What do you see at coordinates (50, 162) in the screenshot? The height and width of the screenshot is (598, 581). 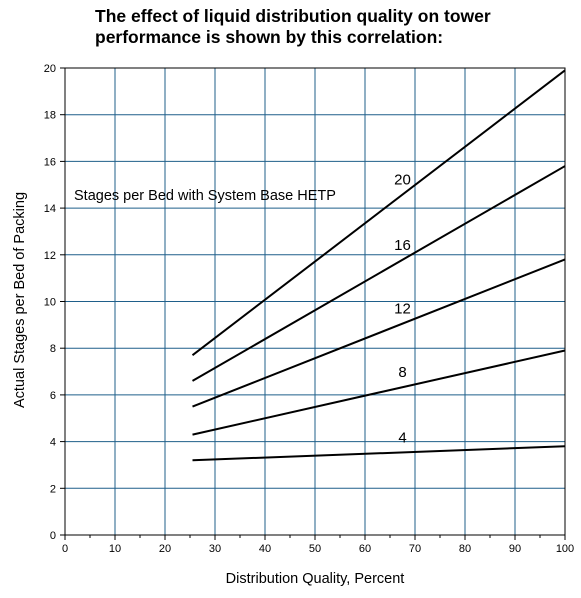 I see `y-tick-label: 16` at bounding box center [50, 162].